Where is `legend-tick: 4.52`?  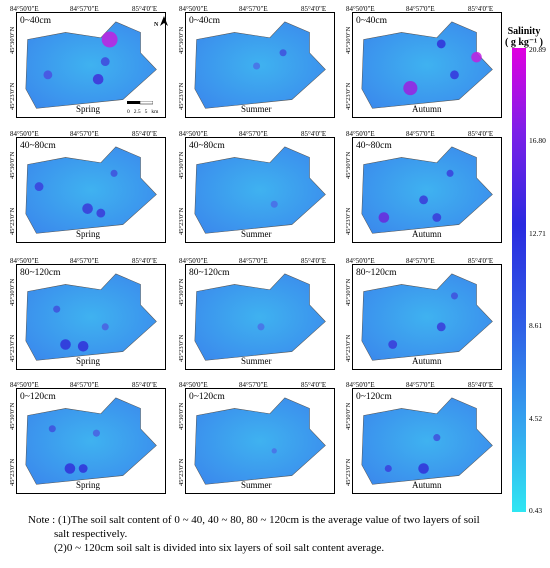 legend-tick: 4.52 is located at coordinates (536, 418).